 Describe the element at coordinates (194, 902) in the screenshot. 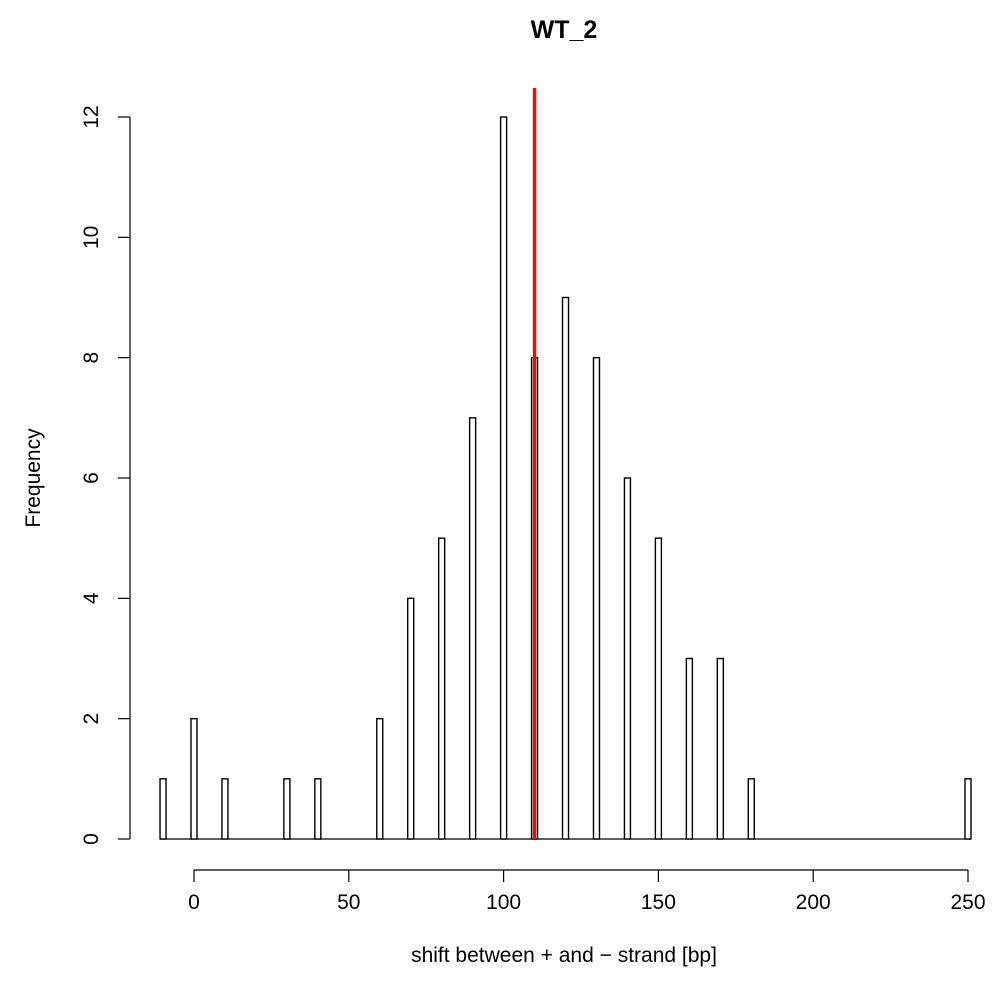

I see `x-tick-label: 0` at that location.